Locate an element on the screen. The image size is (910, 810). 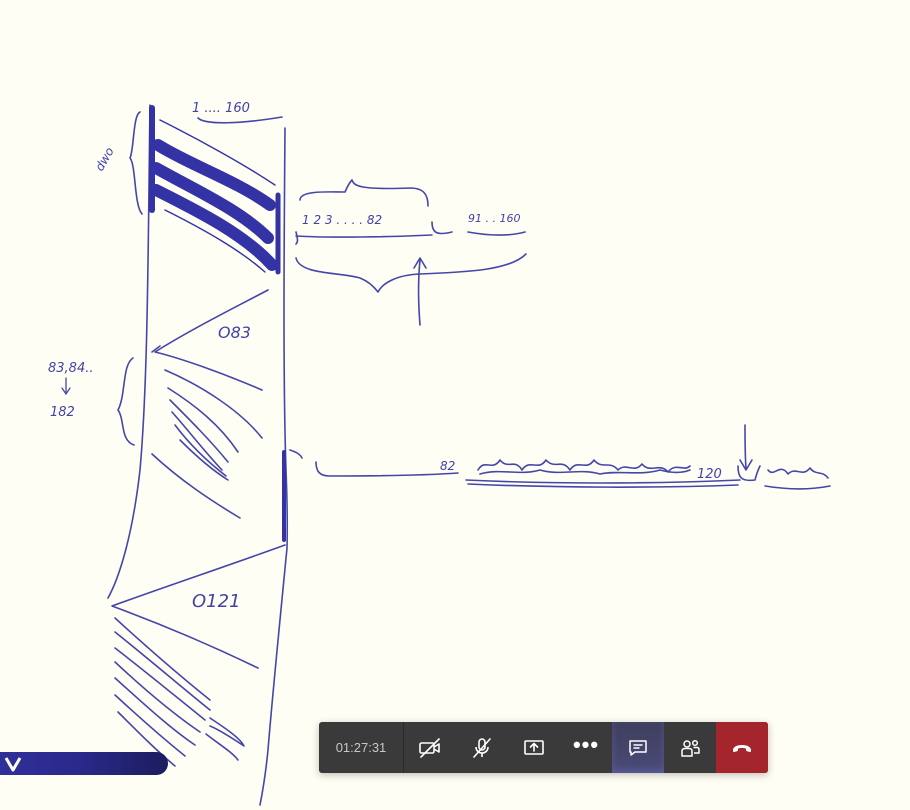
annotation-left-a: 83,84.. is located at coordinates (70, 368).